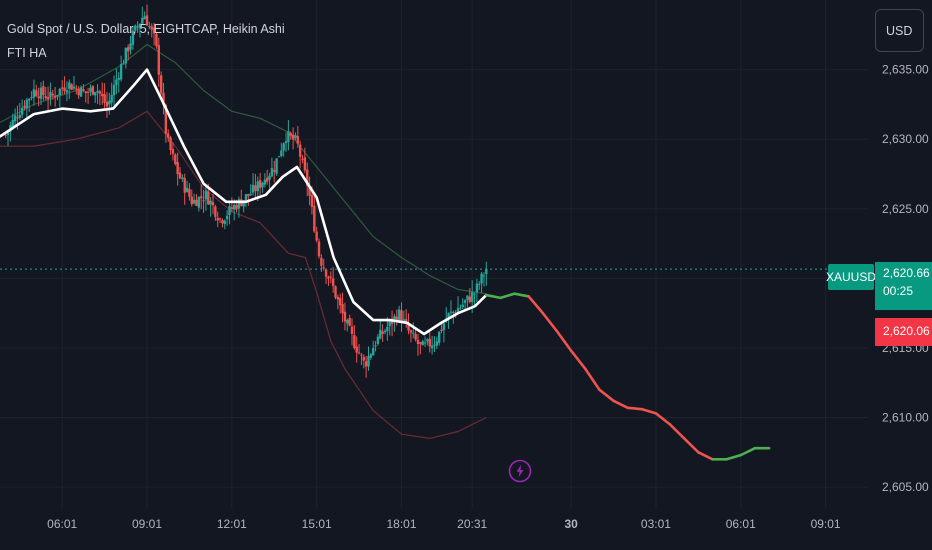  Describe the element at coordinates (401, 524) in the screenshot. I see `x-tick-label: 18:01` at that location.